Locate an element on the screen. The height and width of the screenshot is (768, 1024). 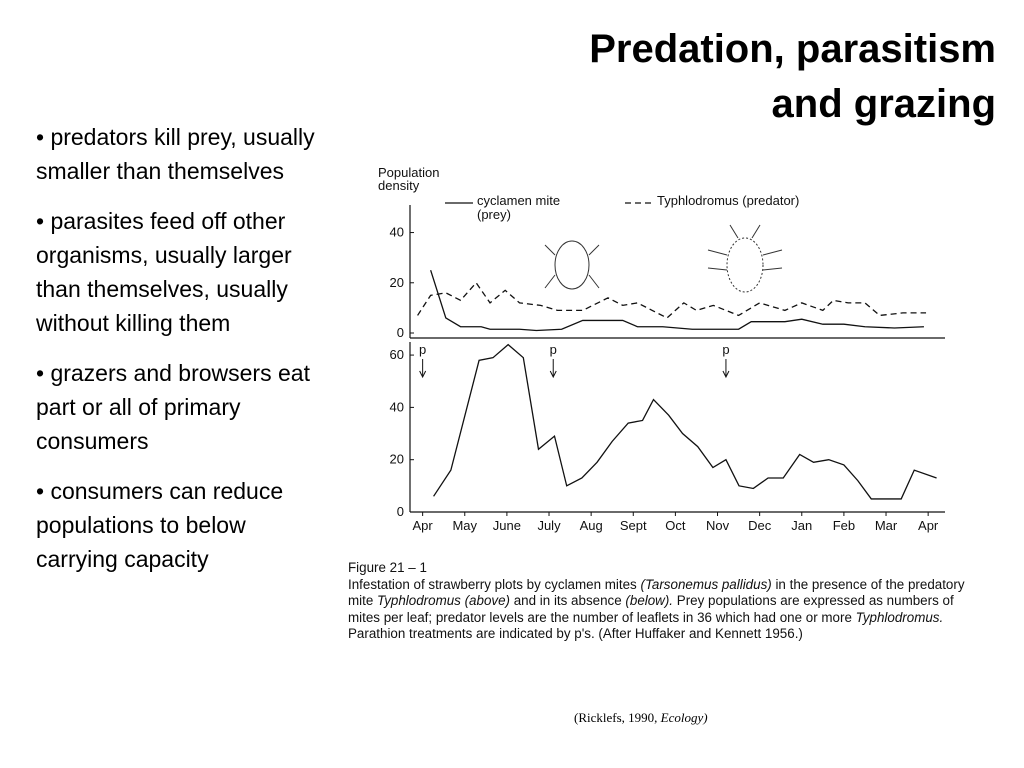
y-axis-label: density is located at coordinates (399, 185).